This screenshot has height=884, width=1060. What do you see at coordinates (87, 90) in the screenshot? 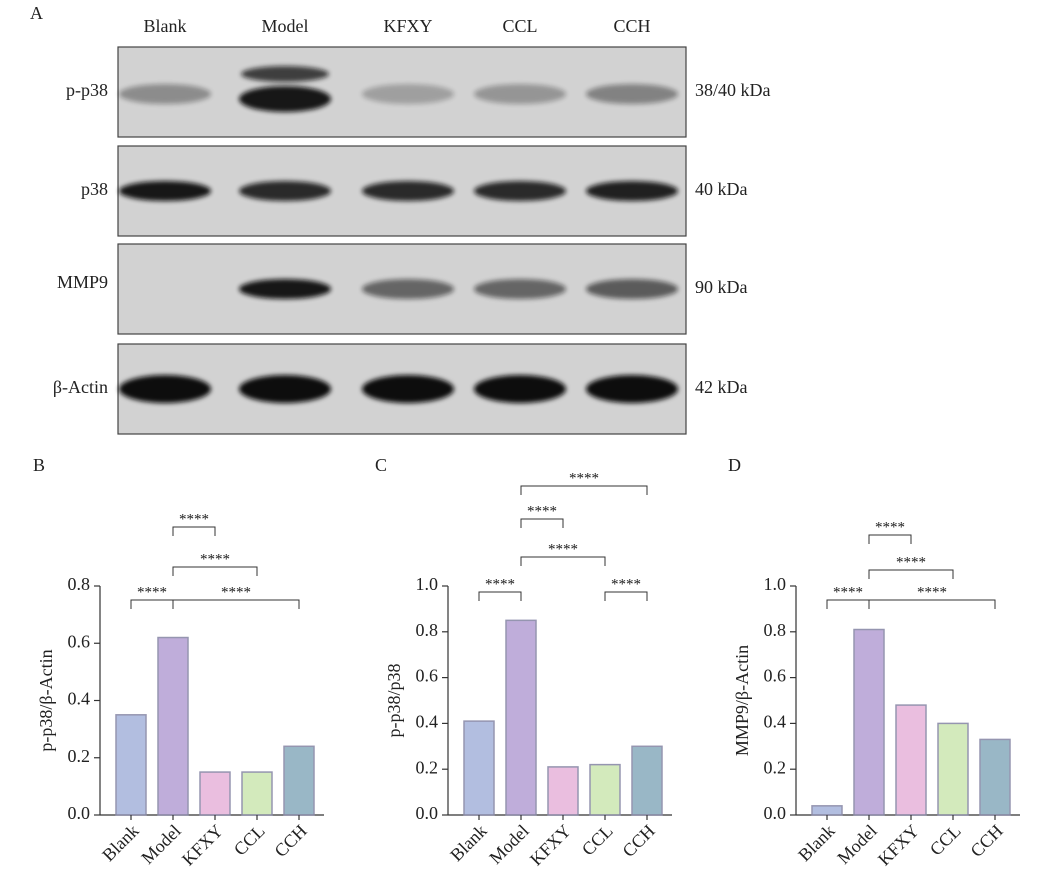
I see `row-label: p-p38` at bounding box center [87, 90].